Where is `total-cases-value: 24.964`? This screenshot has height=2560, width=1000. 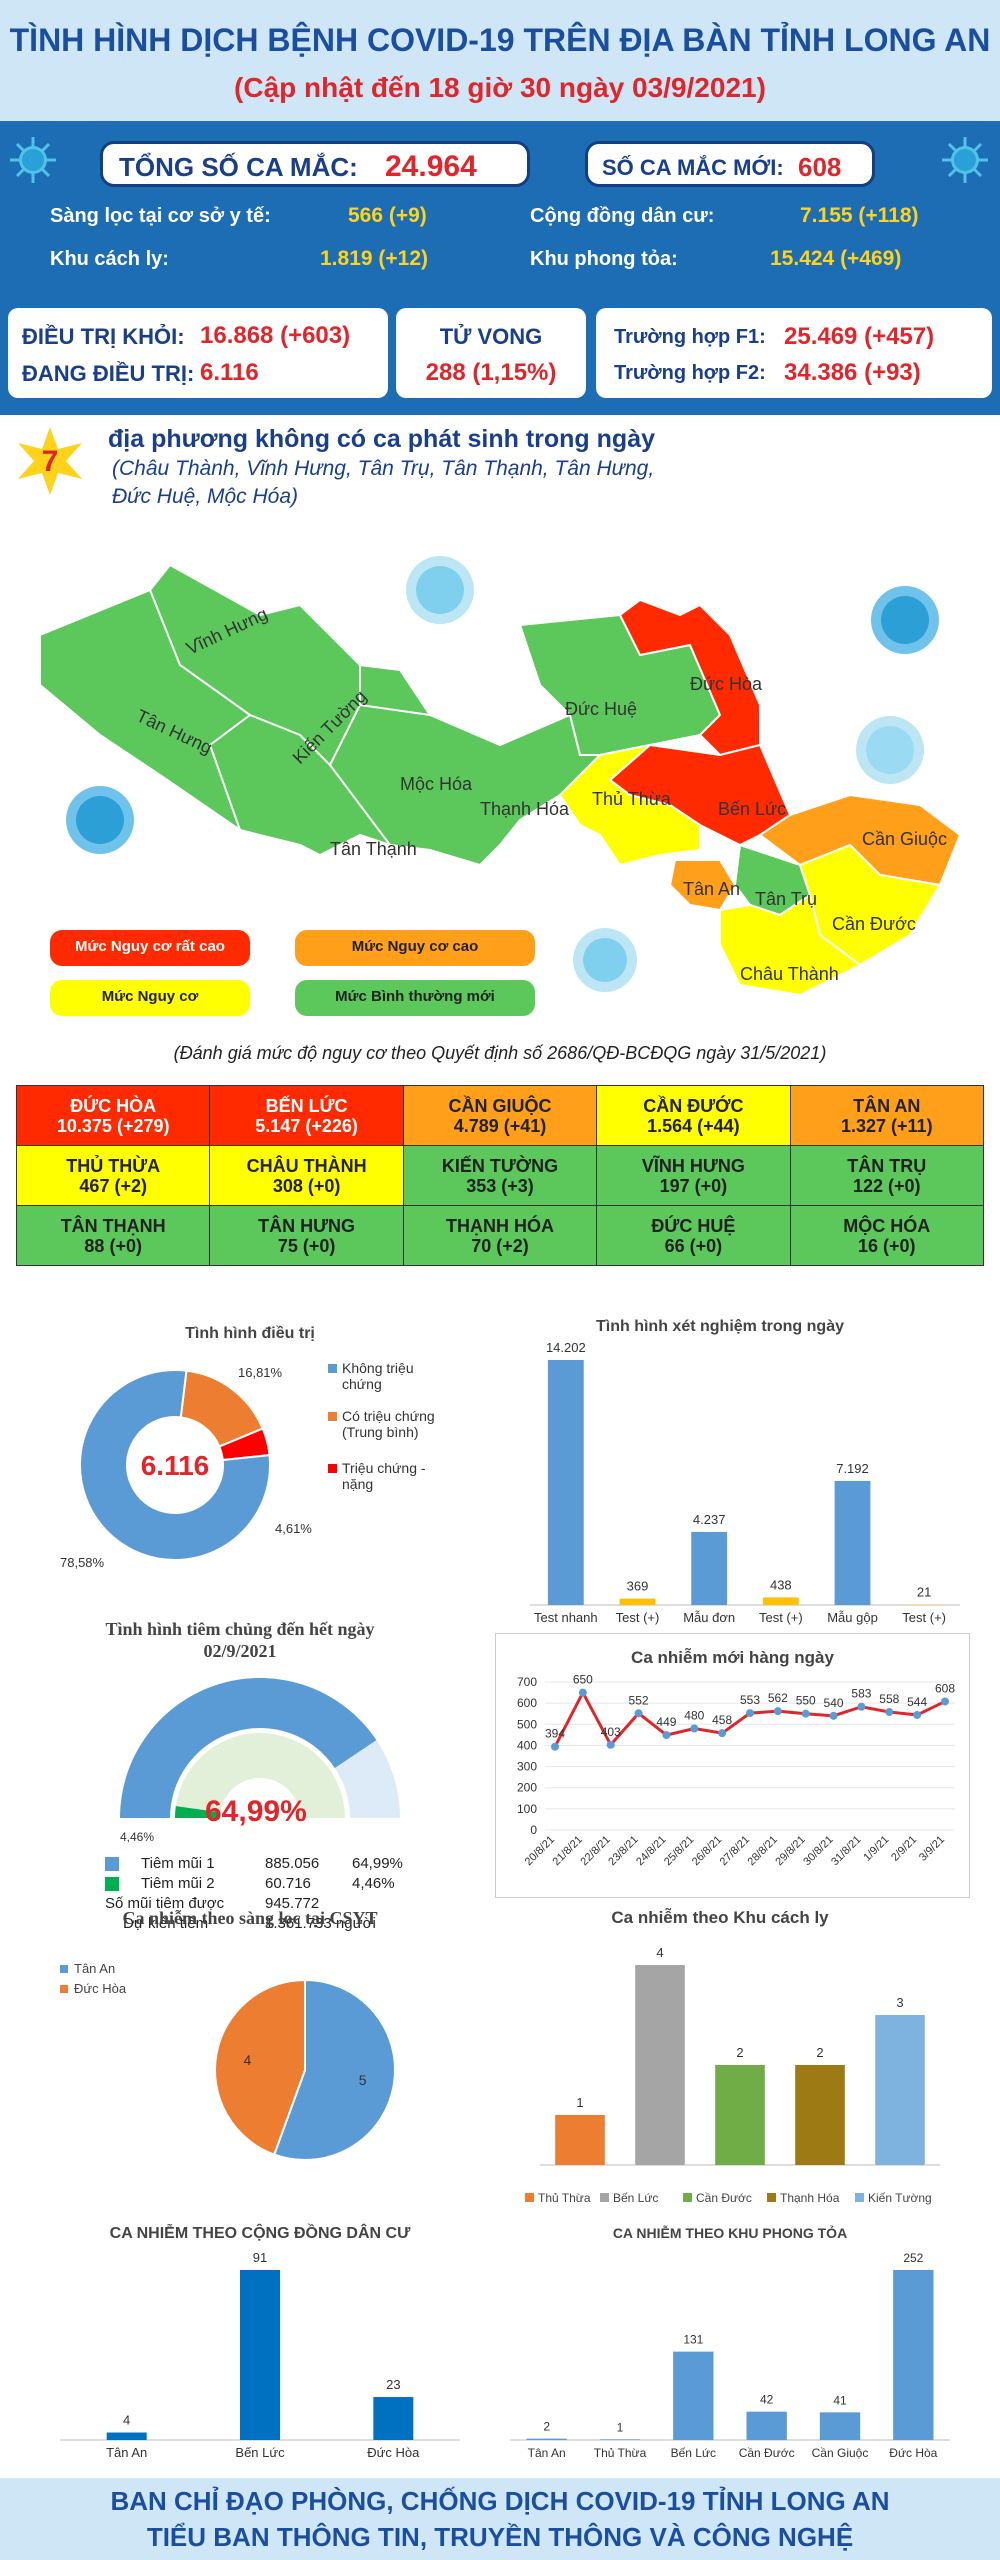
total-cases-value: 24.964 is located at coordinates (431, 166).